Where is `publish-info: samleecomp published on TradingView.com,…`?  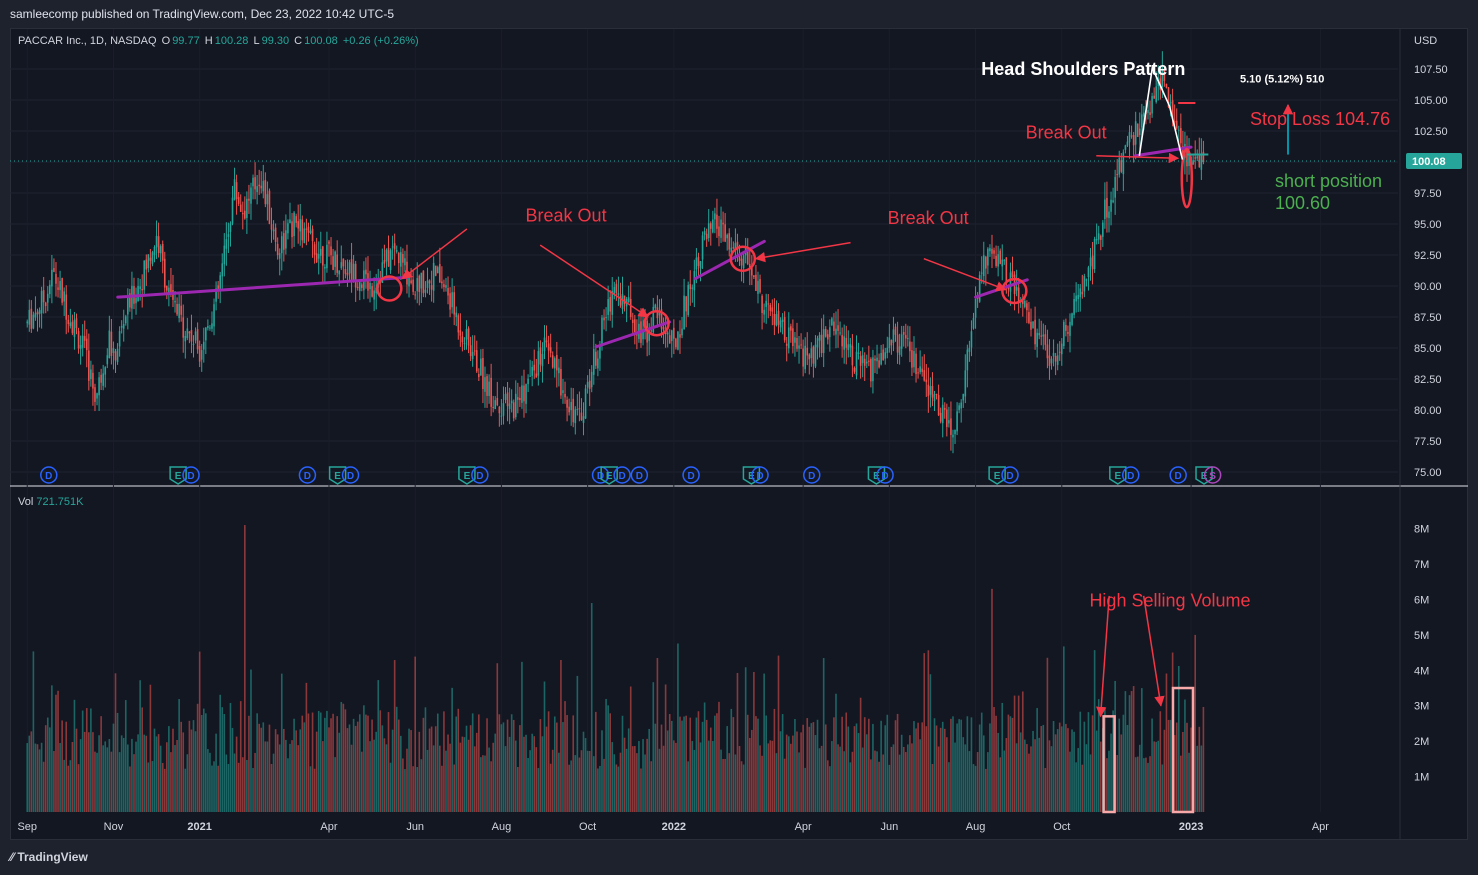 publish-info: samleecomp published on TradingView.com,… is located at coordinates (202, 14).